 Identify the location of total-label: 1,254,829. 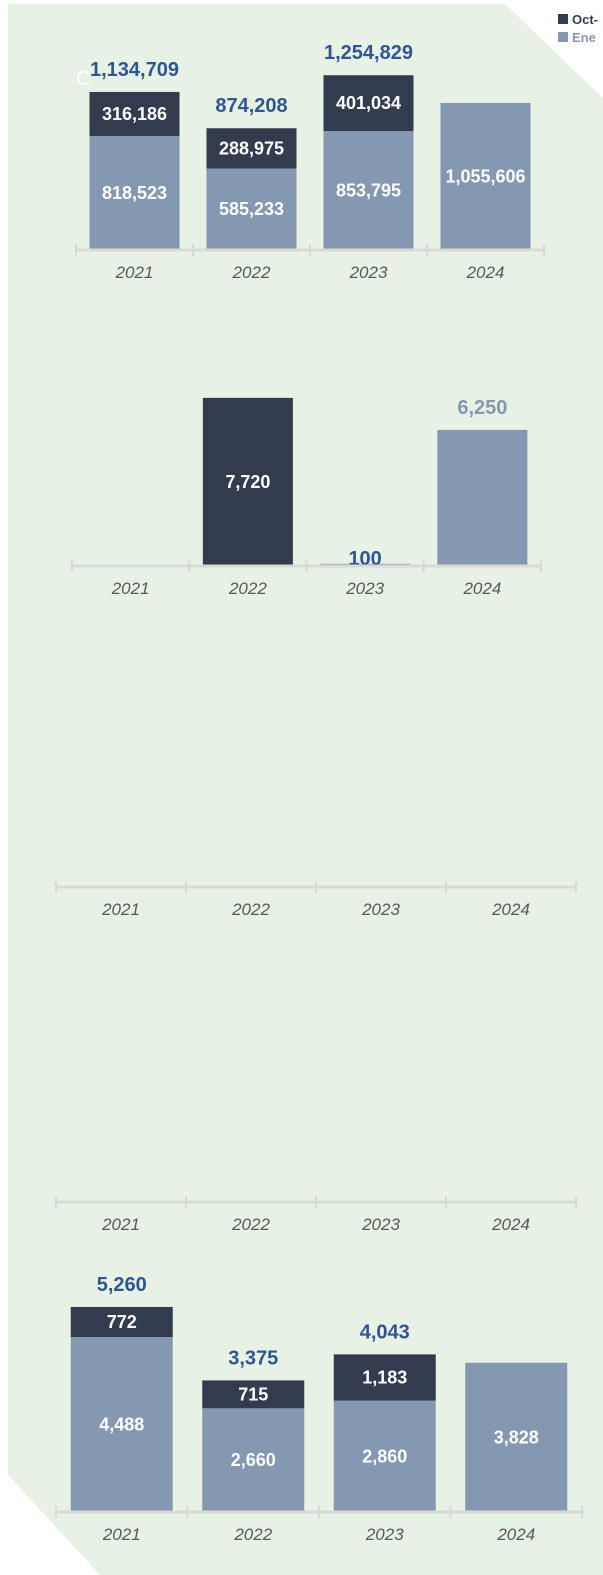
(368, 53).